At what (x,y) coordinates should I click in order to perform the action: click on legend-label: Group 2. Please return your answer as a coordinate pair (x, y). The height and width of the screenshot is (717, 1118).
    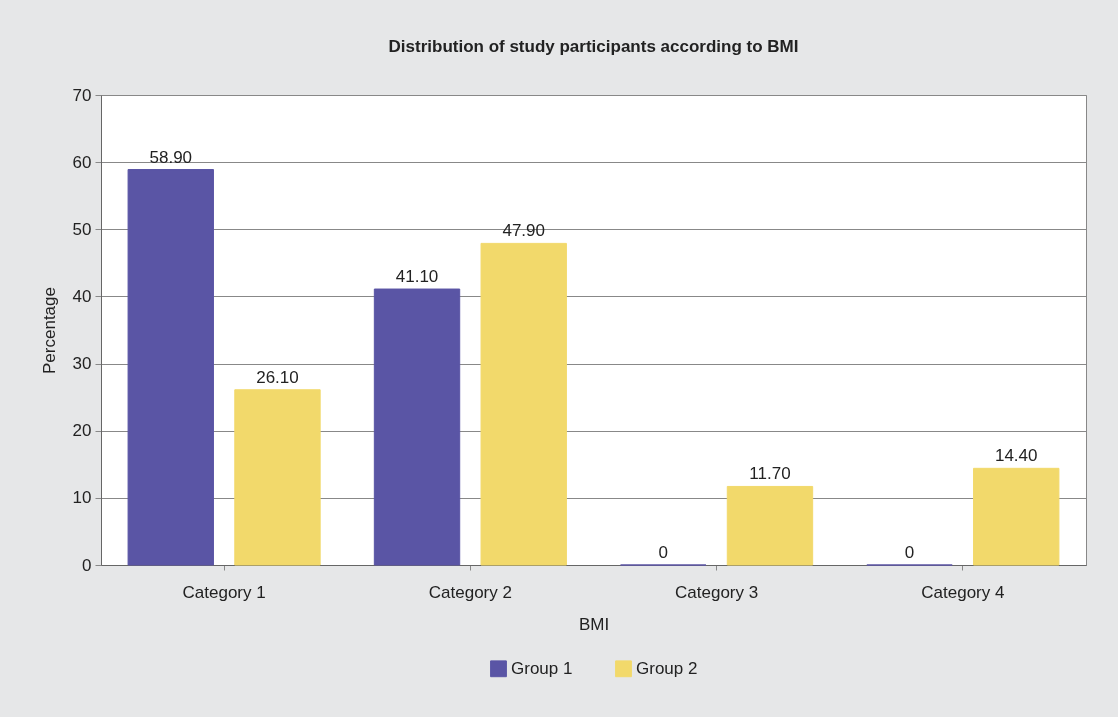
    Looking at the image, I should click on (667, 668).